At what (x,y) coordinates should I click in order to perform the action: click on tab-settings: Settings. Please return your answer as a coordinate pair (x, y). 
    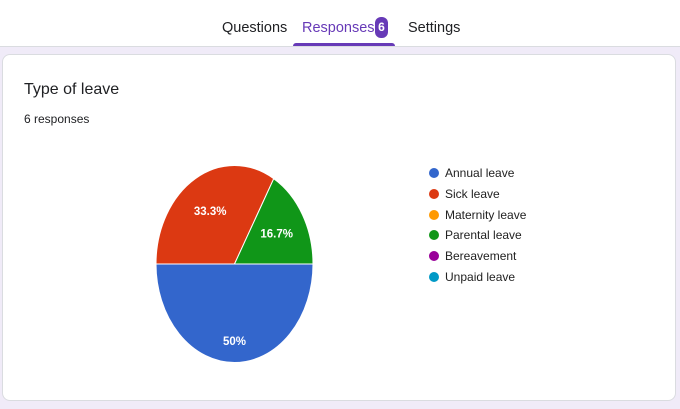
    Looking at the image, I should click on (434, 28).